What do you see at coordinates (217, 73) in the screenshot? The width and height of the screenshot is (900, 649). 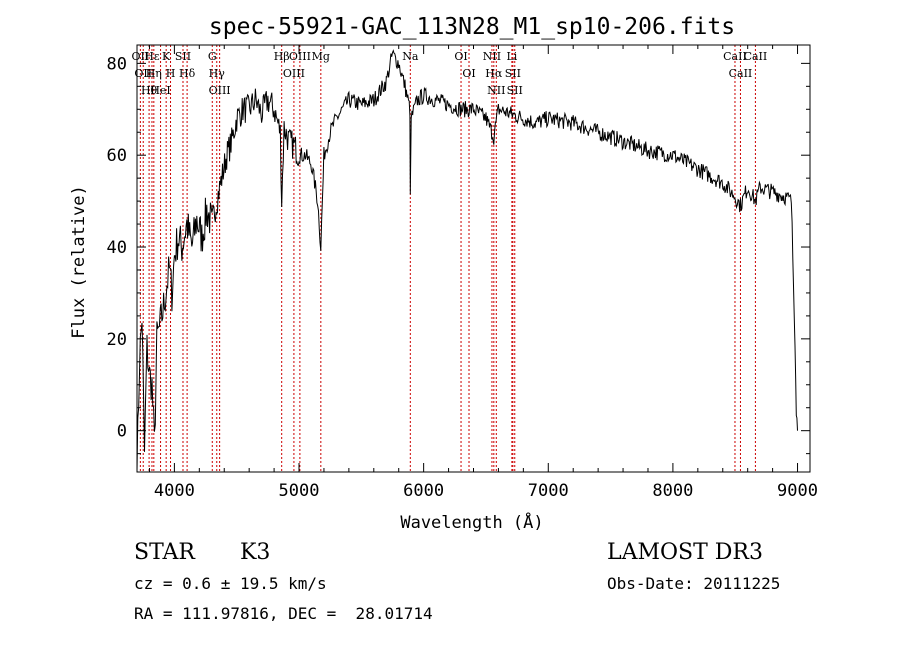 I see `line-marker-label: Hγ` at bounding box center [217, 73].